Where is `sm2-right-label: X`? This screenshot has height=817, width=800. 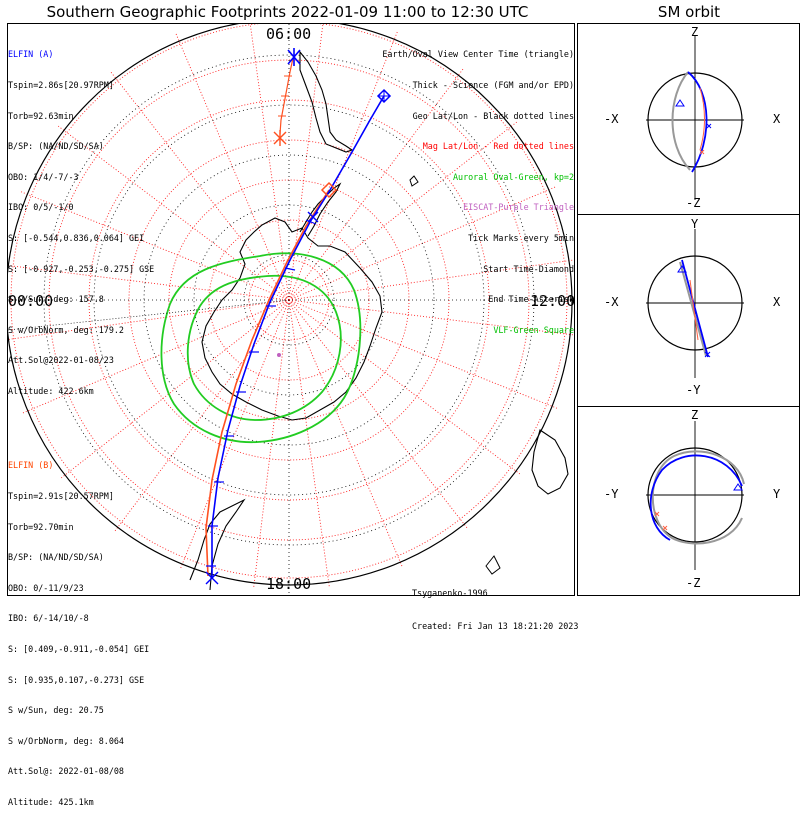 sm2-right-label: X is located at coordinates (777, 302).